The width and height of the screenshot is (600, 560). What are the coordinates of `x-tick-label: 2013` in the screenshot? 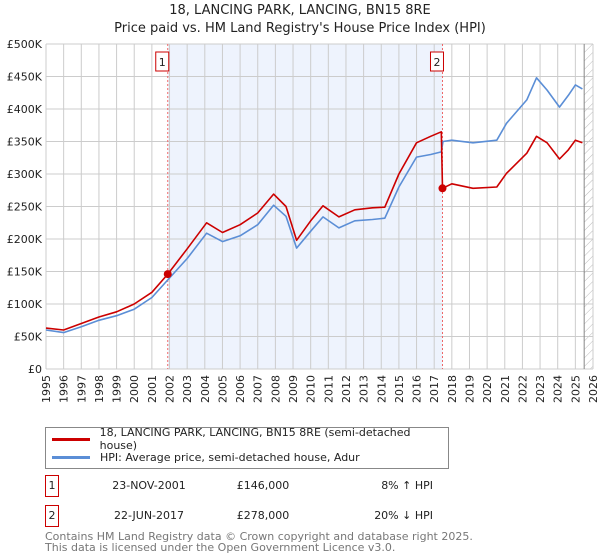 It's located at (364, 389).